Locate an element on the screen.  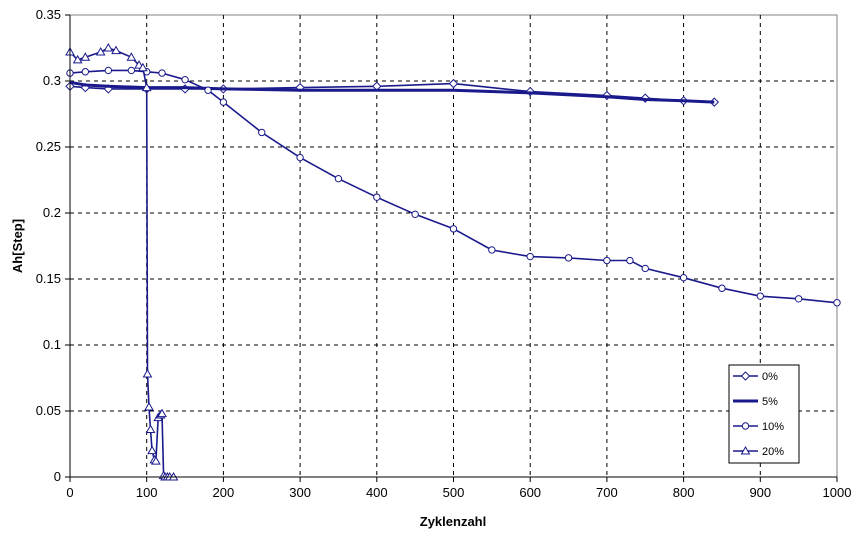
x-tick-label: 400 is located at coordinates (377, 492).